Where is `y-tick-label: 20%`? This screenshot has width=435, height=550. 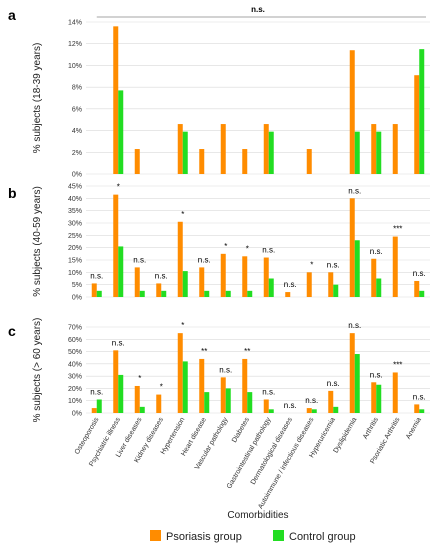
y-tick-label: 20% is located at coordinates (75, 248).